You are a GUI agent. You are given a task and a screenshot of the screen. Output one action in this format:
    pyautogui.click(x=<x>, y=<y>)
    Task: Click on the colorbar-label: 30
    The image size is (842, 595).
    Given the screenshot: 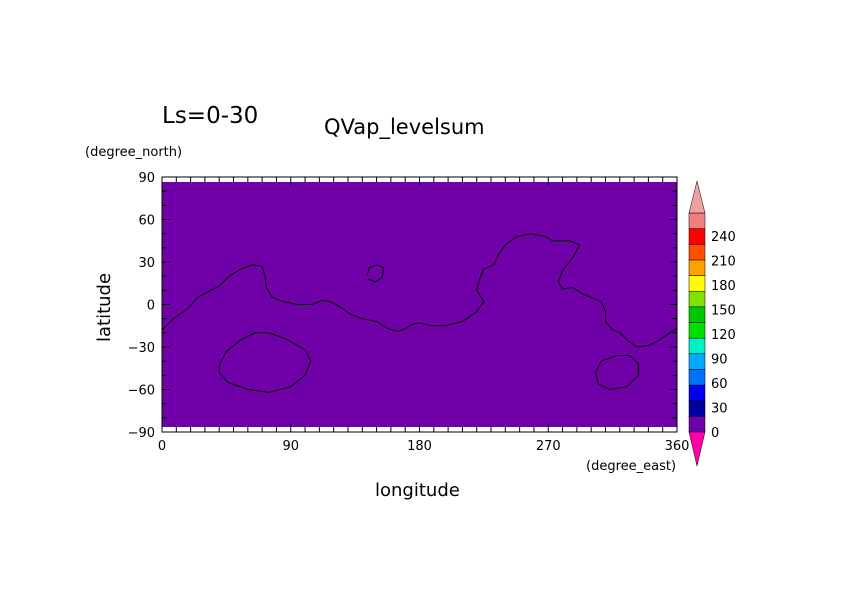 What is the action you would take?
    pyautogui.click(x=719, y=409)
    